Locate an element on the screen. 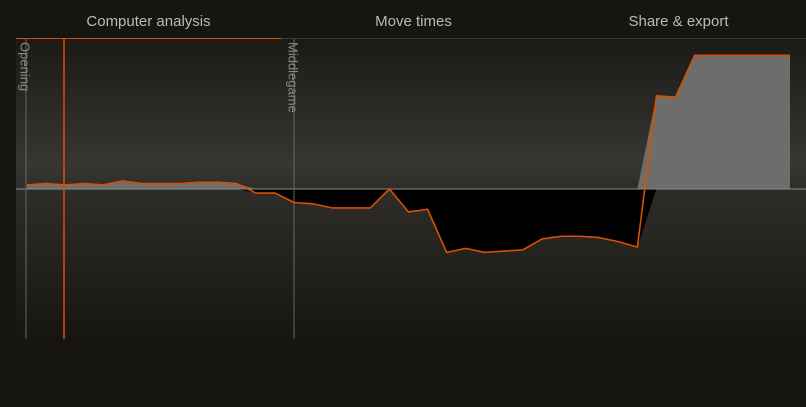 The image size is (806, 407). tab-computer-analysis: Computer analysis is located at coordinates (148, 20).